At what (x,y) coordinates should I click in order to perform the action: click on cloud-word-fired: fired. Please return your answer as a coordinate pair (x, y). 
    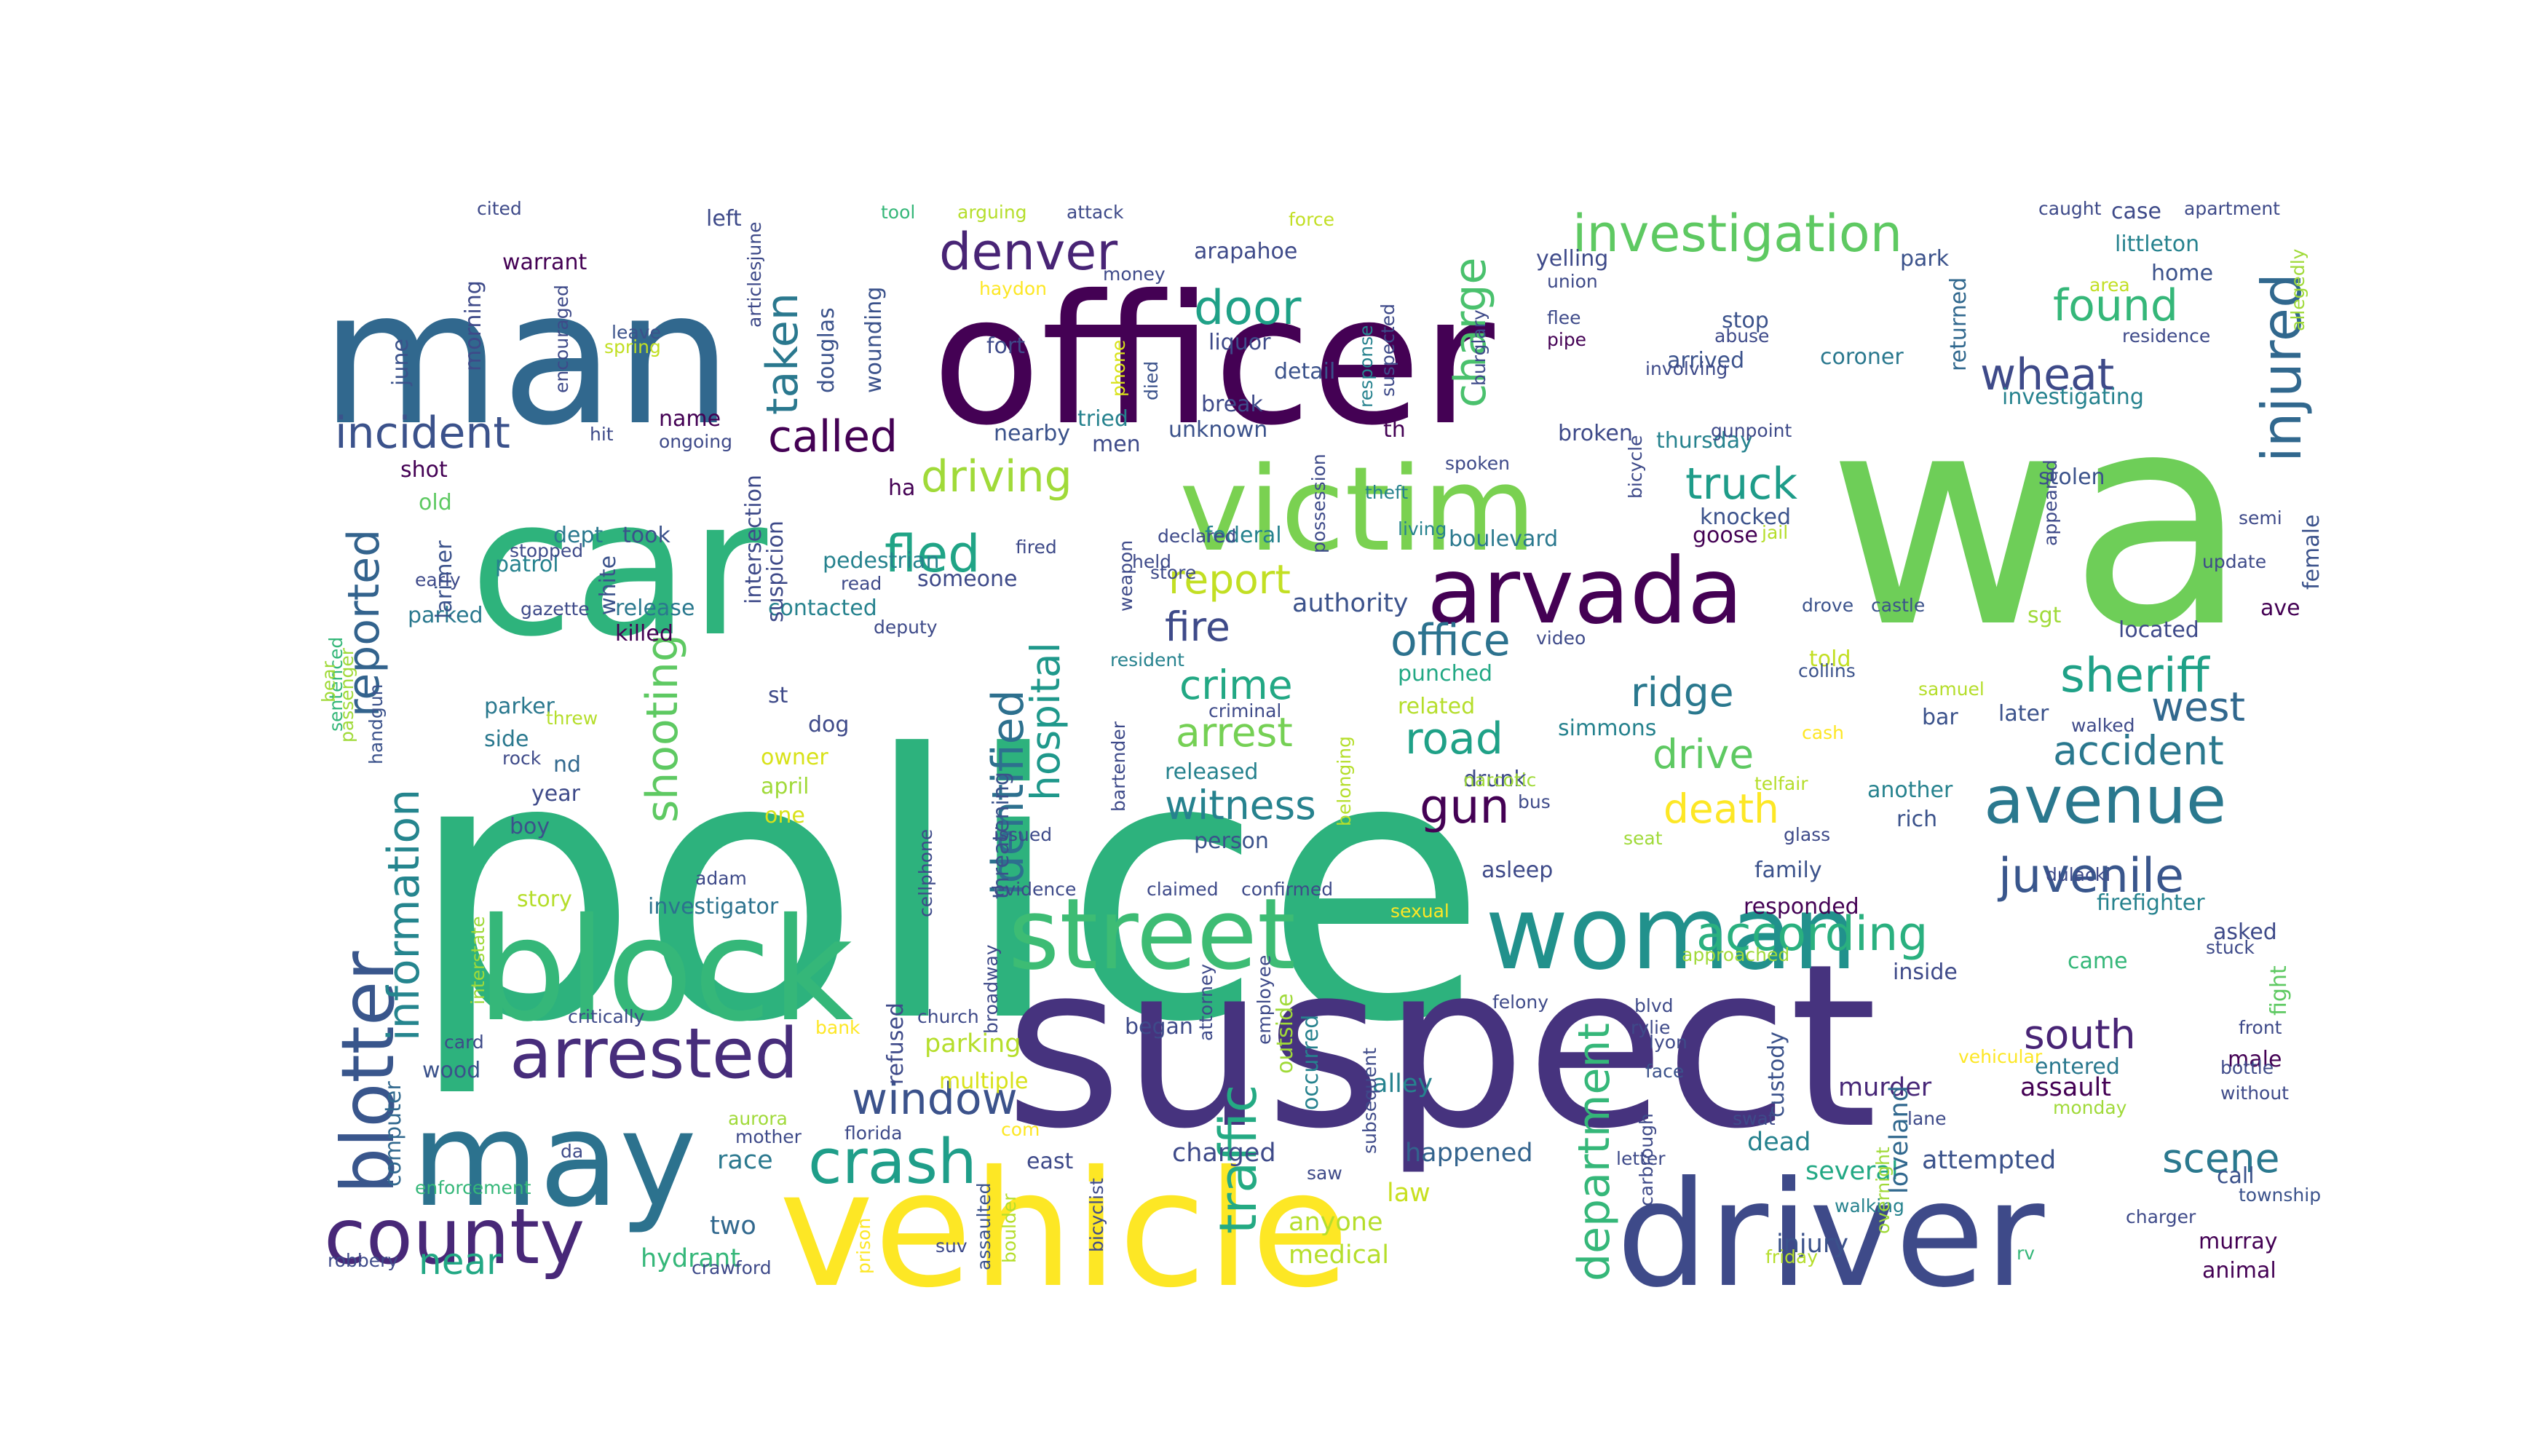
    Looking at the image, I should click on (1036, 547).